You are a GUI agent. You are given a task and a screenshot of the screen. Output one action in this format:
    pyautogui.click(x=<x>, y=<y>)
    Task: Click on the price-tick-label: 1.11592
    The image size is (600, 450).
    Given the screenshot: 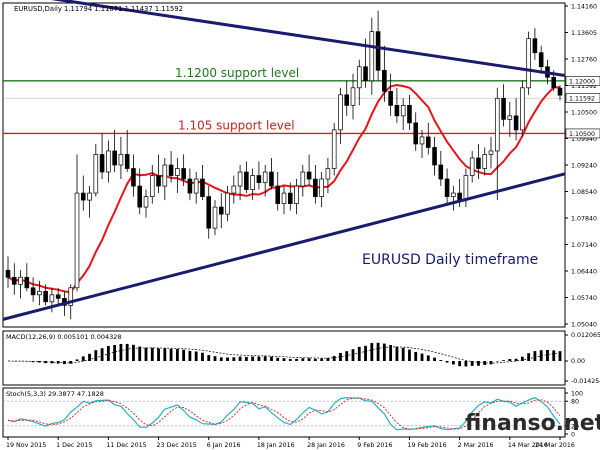 What is the action you would take?
    pyautogui.click(x=584, y=86)
    